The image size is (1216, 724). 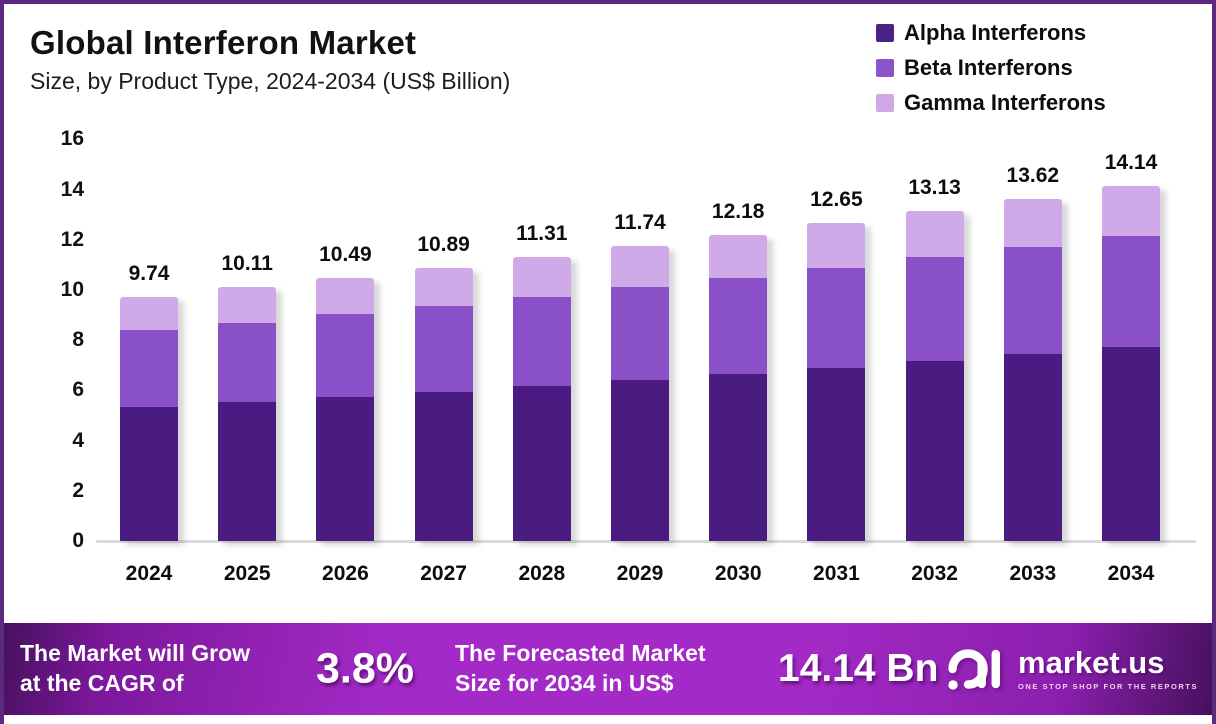 I want to click on legend-item-gamma: Gamma Interferons, so click(x=991, y=103).